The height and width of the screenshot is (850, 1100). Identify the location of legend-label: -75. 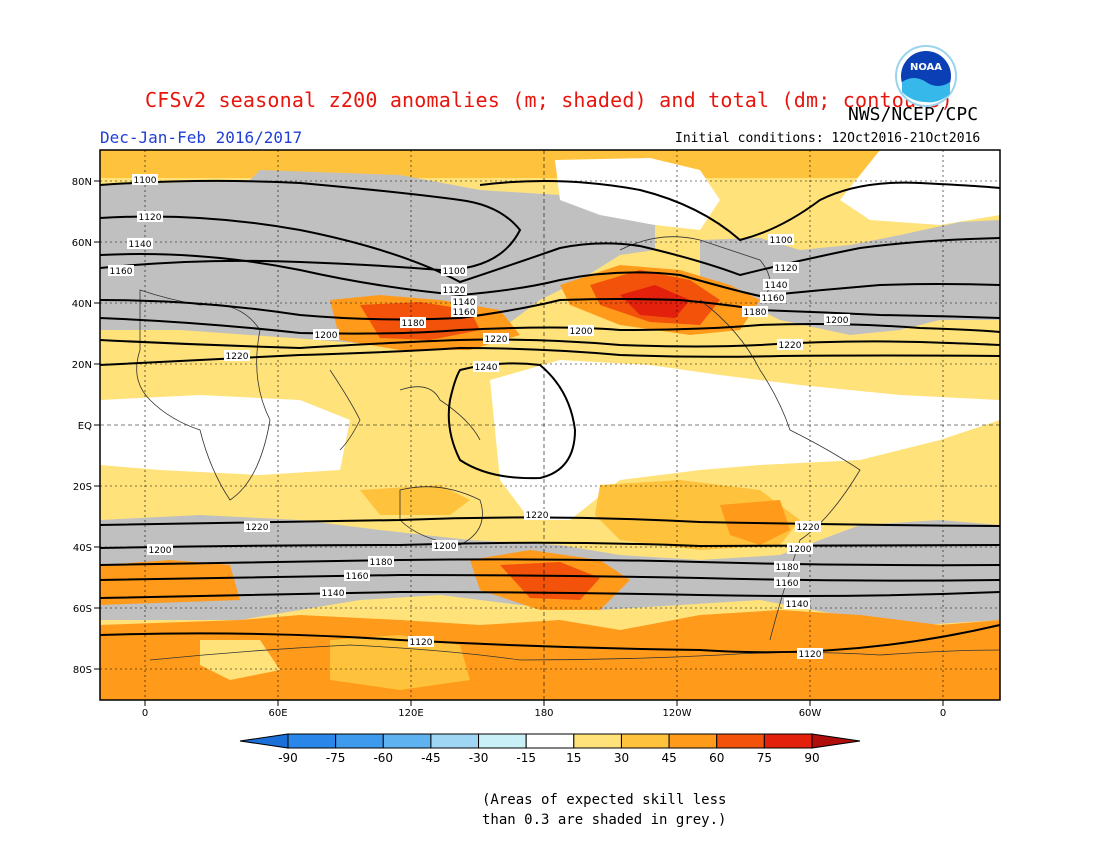
(336, 758).